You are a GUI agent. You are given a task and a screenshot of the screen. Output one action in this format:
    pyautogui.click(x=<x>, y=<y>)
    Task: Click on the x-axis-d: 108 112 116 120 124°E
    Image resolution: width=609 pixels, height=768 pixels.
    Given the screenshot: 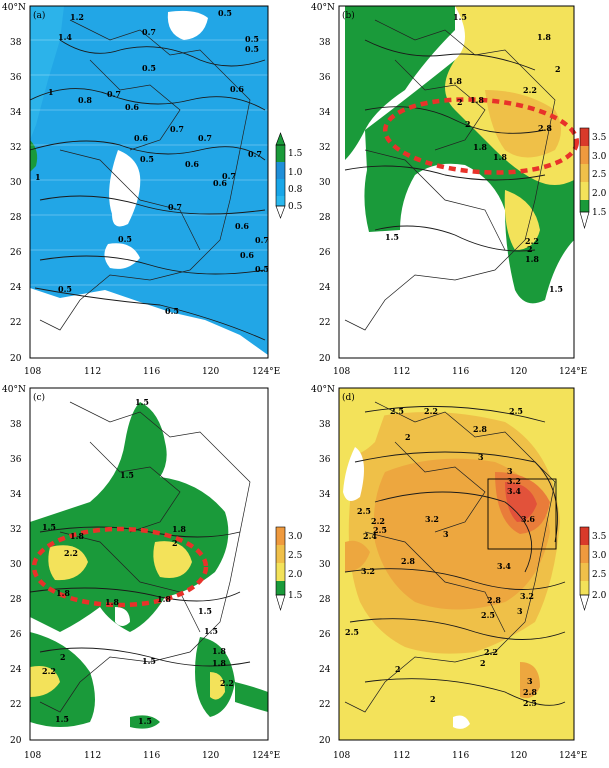 What is the action you would take?
    pyautogui.click(x=460, y=756)
    